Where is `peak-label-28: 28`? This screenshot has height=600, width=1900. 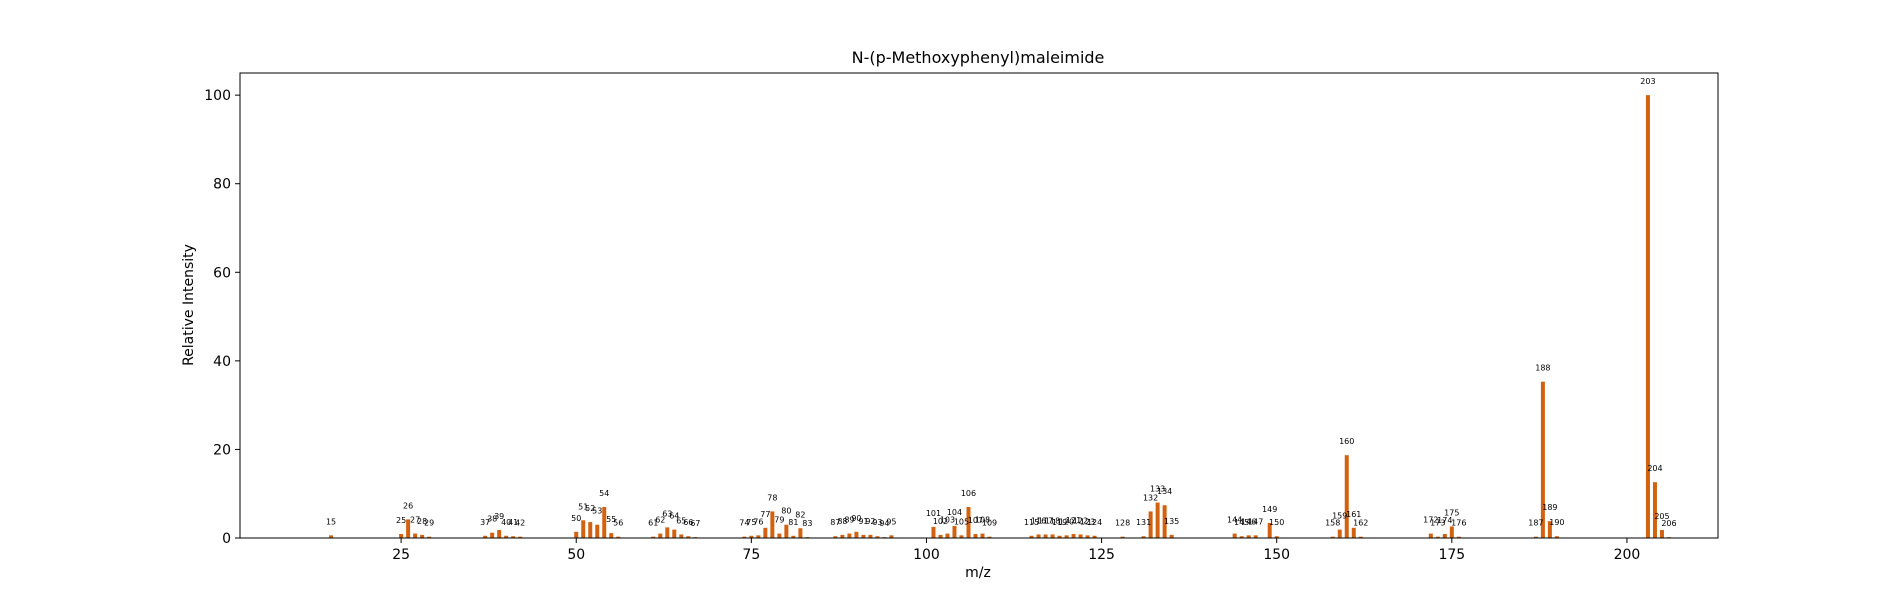
peak-label-28: 28 is located at coordinates (422, 521).